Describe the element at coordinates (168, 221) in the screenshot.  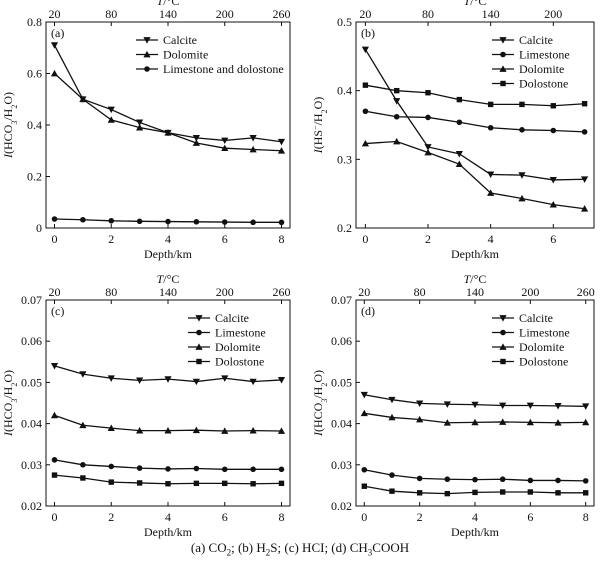
I see `series-limestone-and-dolostone` at that location.